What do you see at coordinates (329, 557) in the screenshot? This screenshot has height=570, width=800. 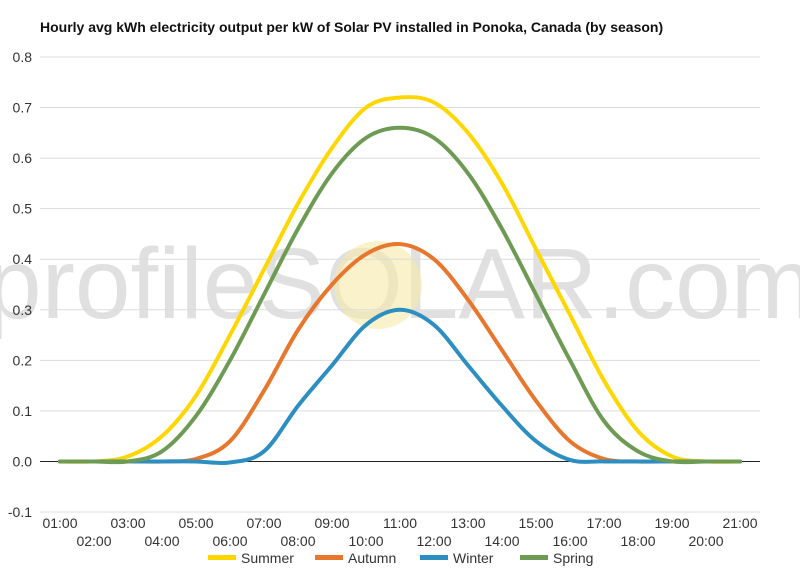 I see `legend-swatch-autumn` at bounding box center [329, 557].